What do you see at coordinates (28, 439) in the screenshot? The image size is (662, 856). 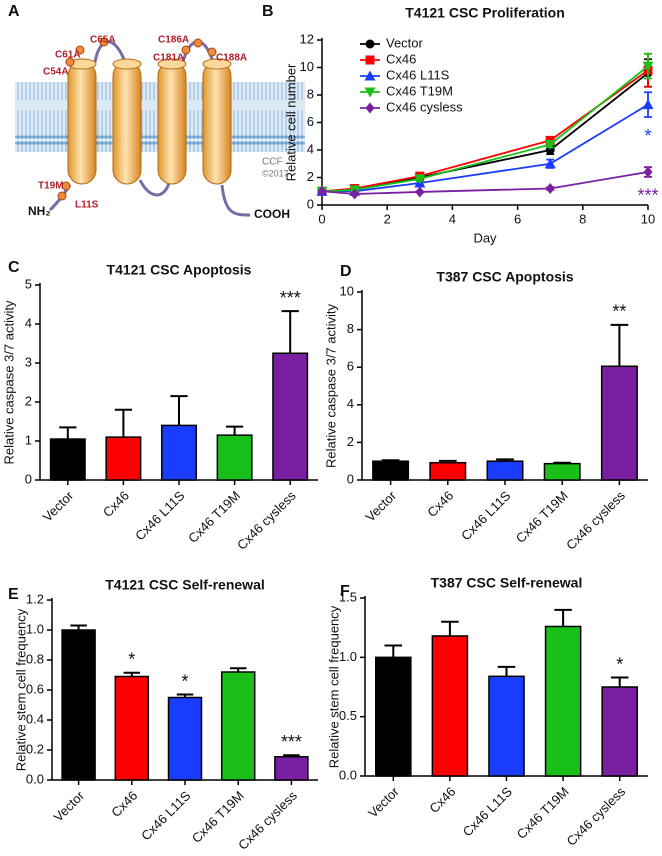 I see `y-tick-label: 1` at bounding box center [28, 439].